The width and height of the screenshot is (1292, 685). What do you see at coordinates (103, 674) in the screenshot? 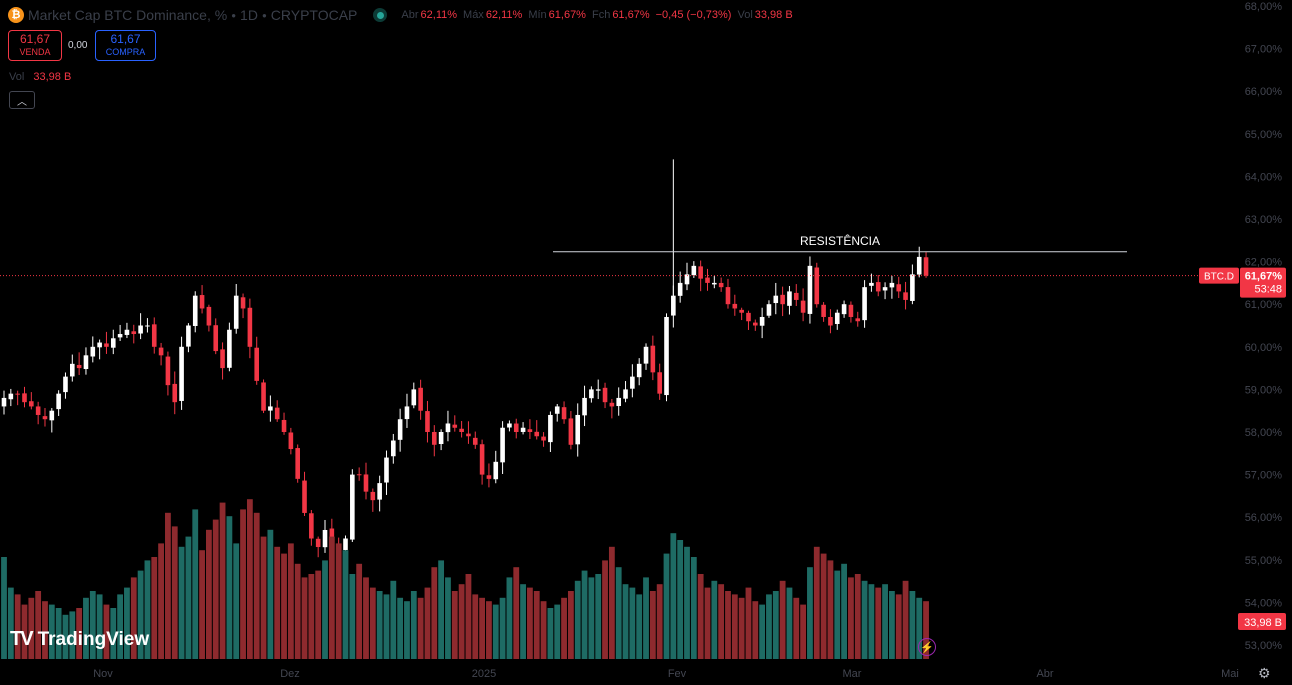
I see `time-tick-label: Nov` at bounding box center [103, 674].